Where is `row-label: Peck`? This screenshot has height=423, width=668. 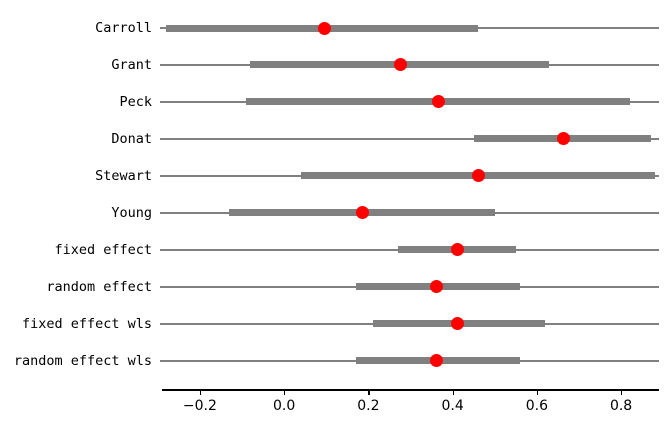 row-label: Peck is located at coordinates (135, 101).